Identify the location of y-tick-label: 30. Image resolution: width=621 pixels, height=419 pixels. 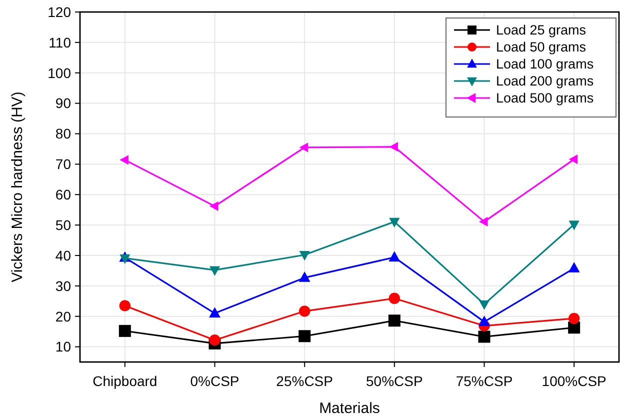
(63, 286).